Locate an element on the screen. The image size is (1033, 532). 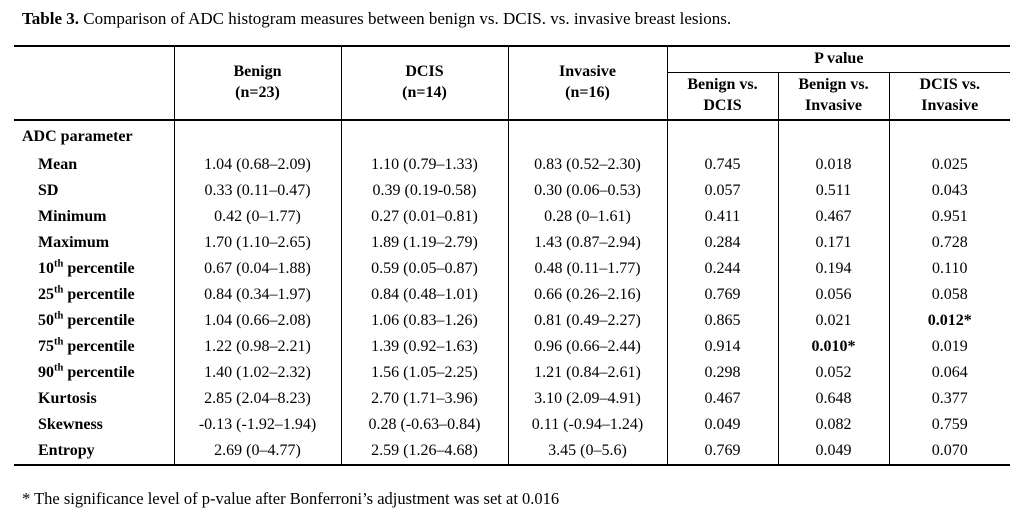
p-dcis-vs-invasive: 0.728 is located at coordinates (949, 243).